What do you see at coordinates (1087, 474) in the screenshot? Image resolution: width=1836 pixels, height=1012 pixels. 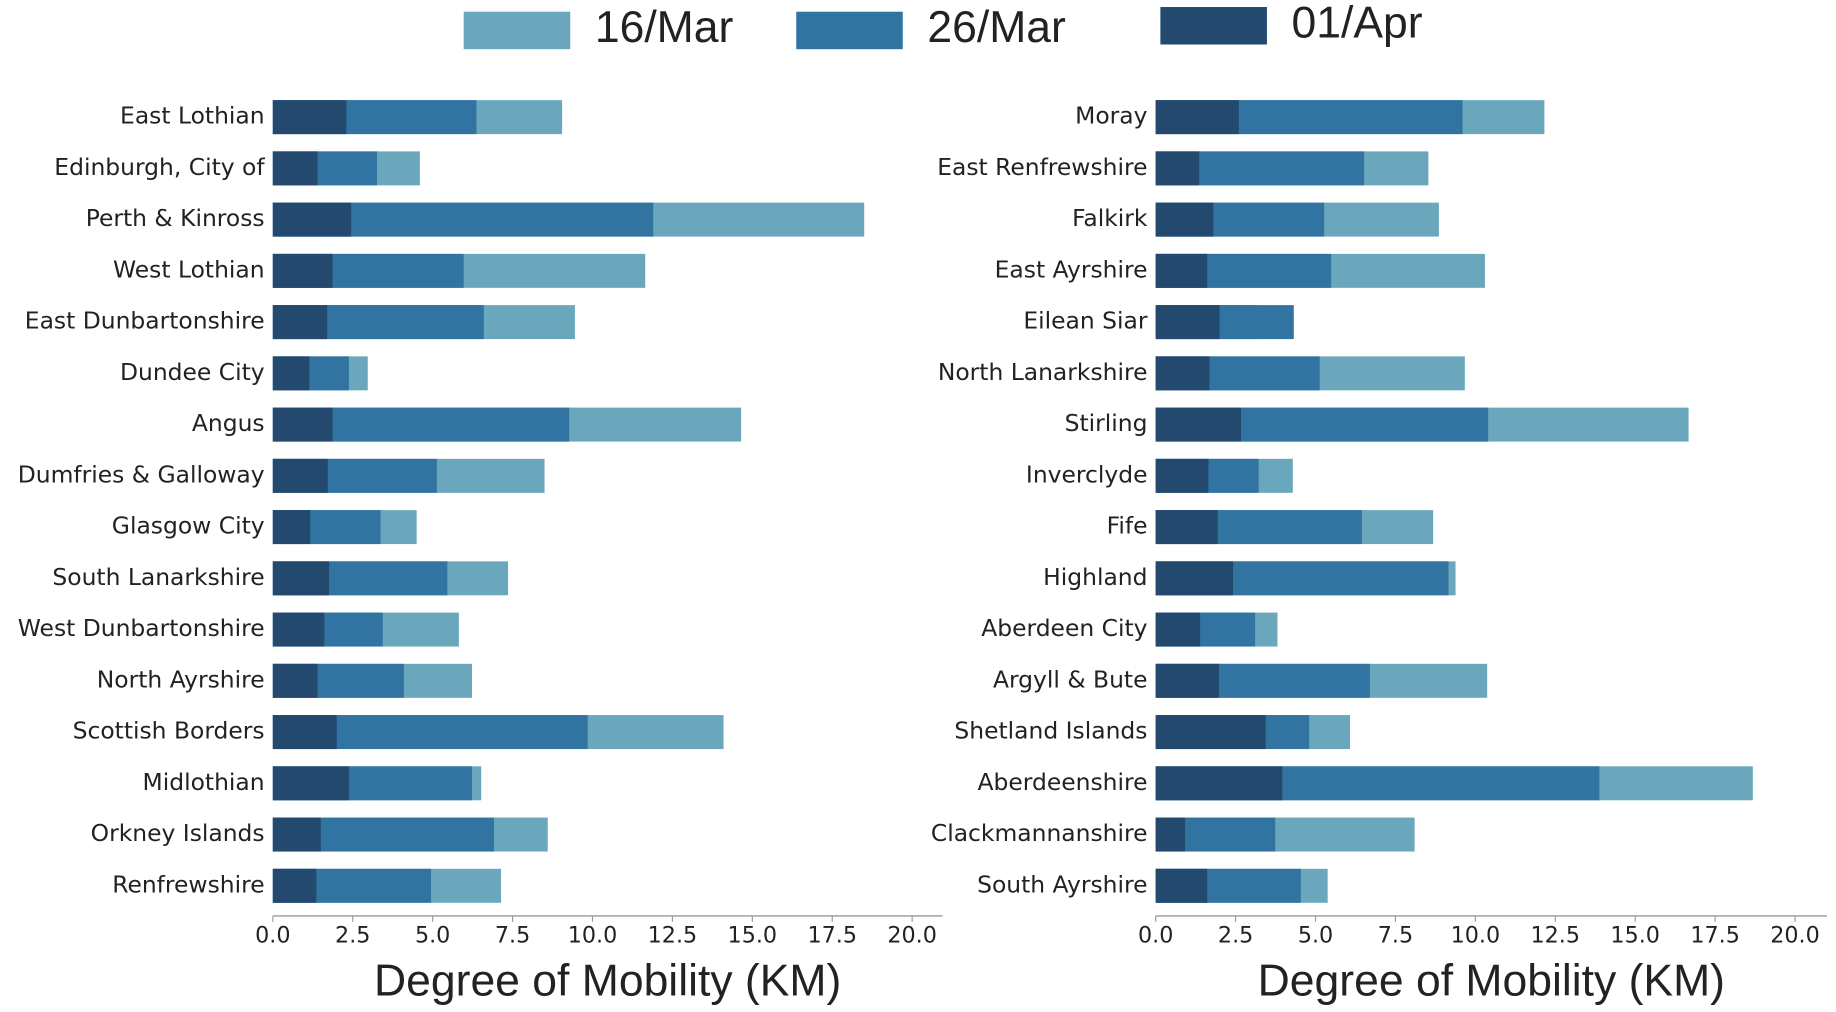 I see `category-label: Inverclyde` at bounding box center [1087, 474].